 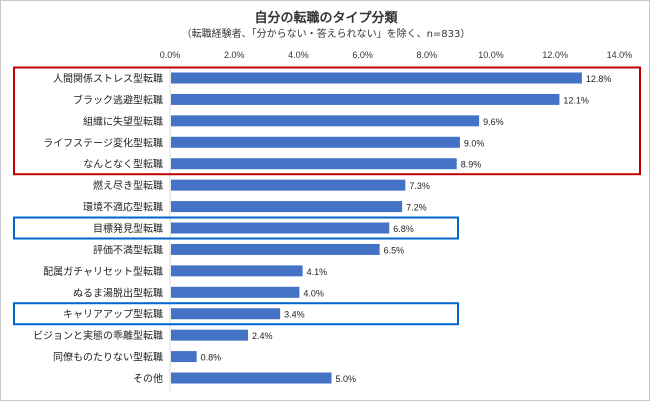 I want to click on x-tick-label: 6.0%, so click(x=362, y=55).